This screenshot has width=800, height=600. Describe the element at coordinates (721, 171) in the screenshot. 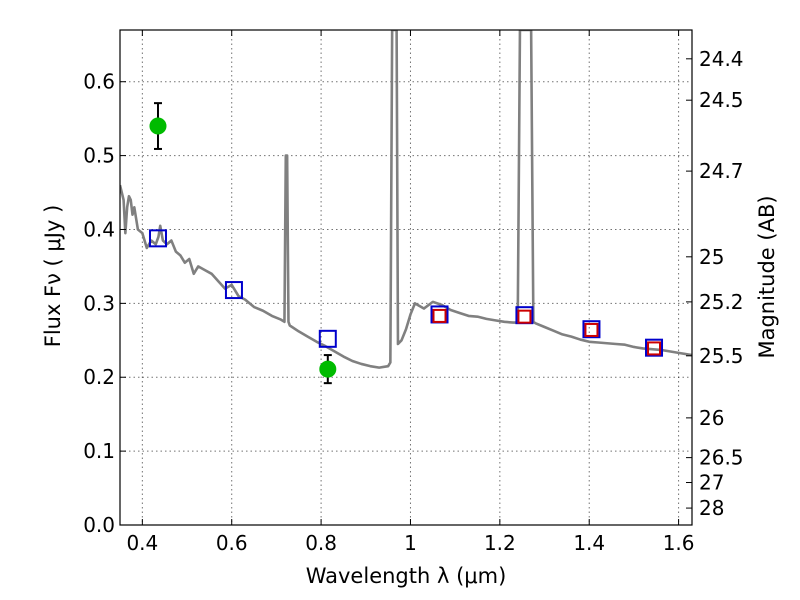

I see `y2-tick-label: 24.7` at that location.